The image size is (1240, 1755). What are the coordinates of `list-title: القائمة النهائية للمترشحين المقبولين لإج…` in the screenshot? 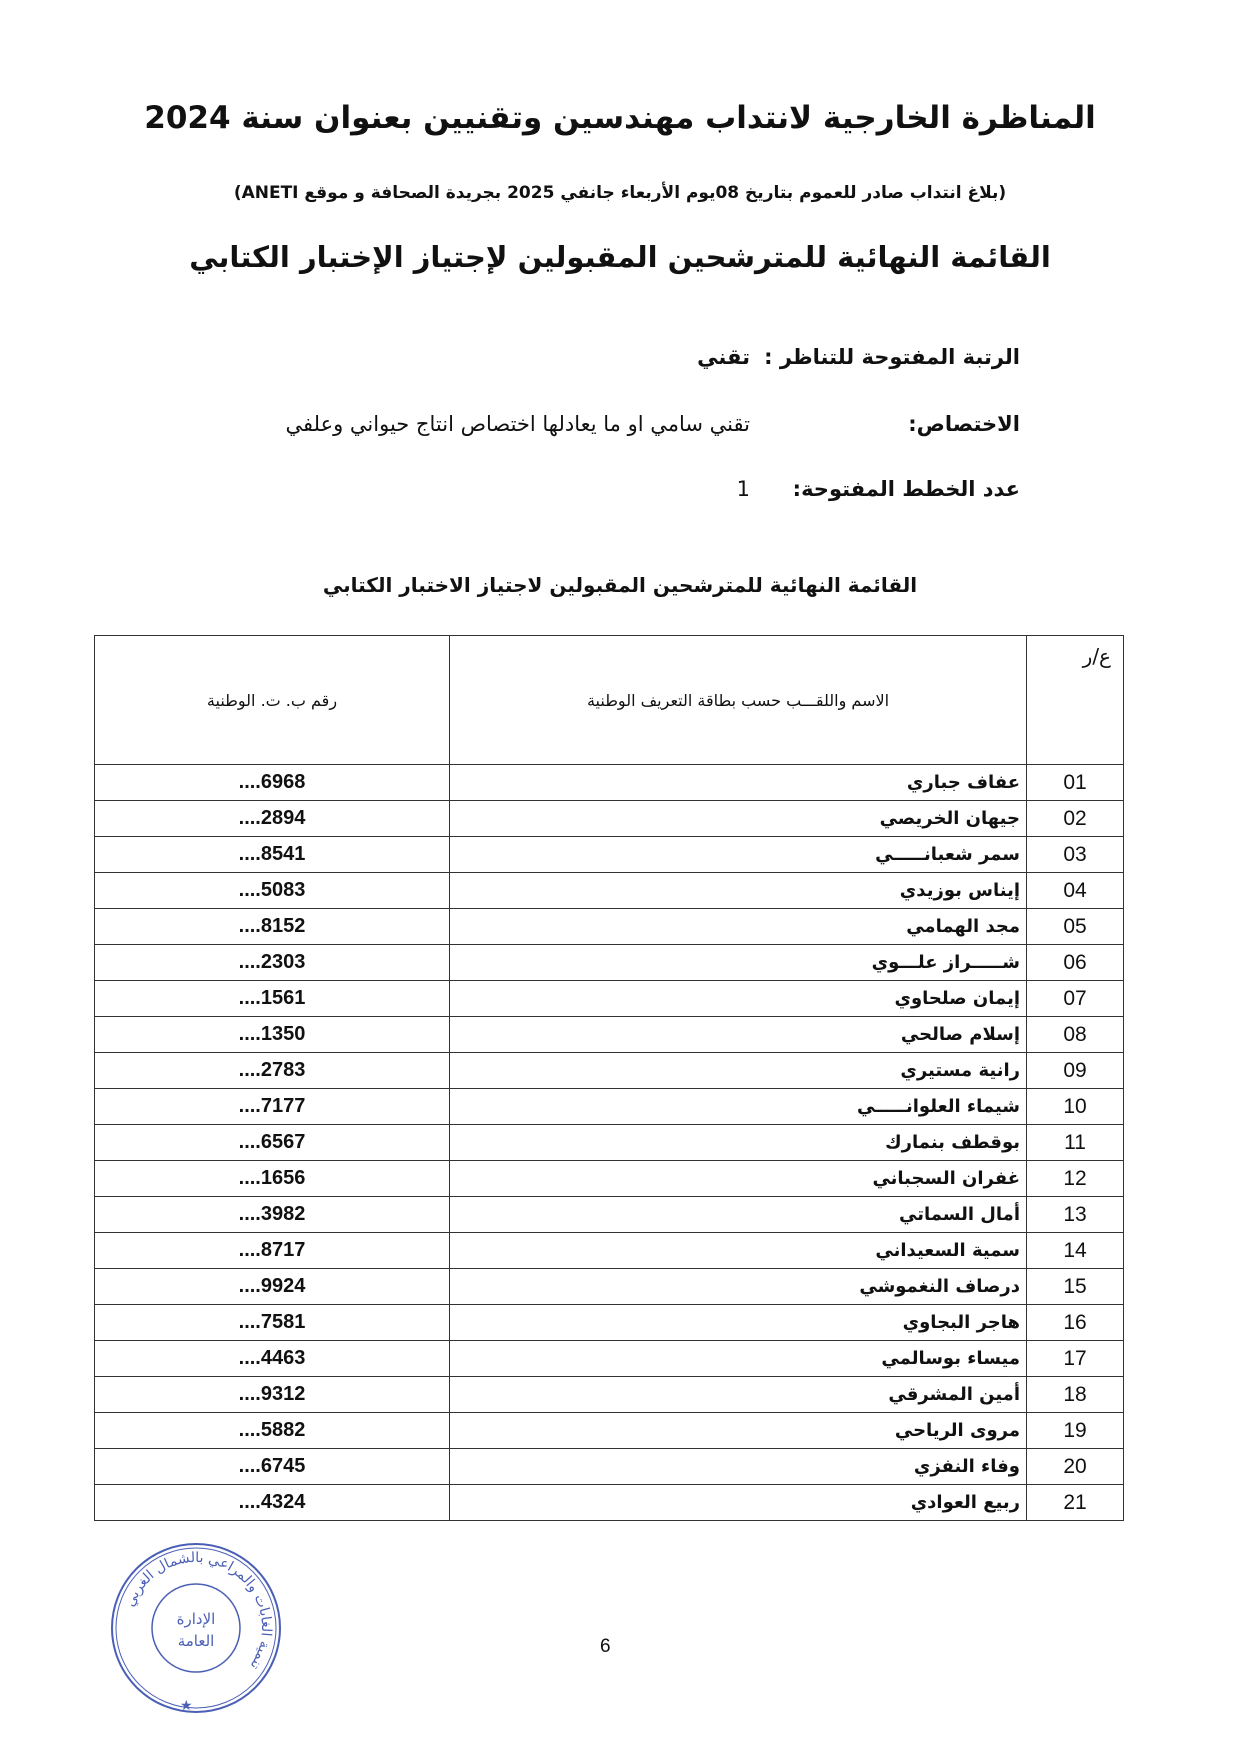 It's located at (620, 257).